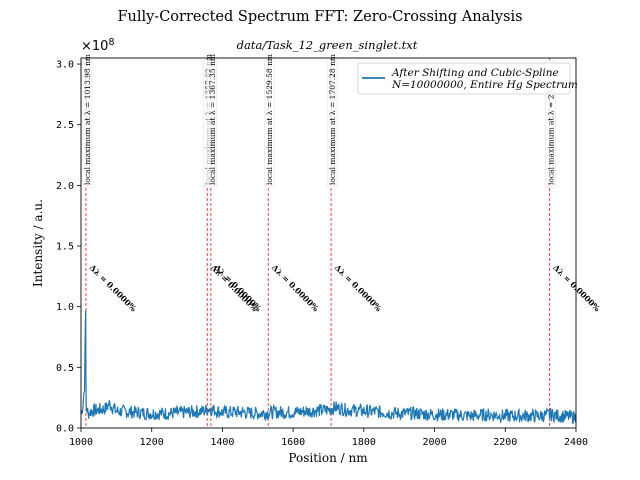  Describe the element at coordinates (65, 247) in the screenshot. I see `y-tick-label: 1.5` at that location.